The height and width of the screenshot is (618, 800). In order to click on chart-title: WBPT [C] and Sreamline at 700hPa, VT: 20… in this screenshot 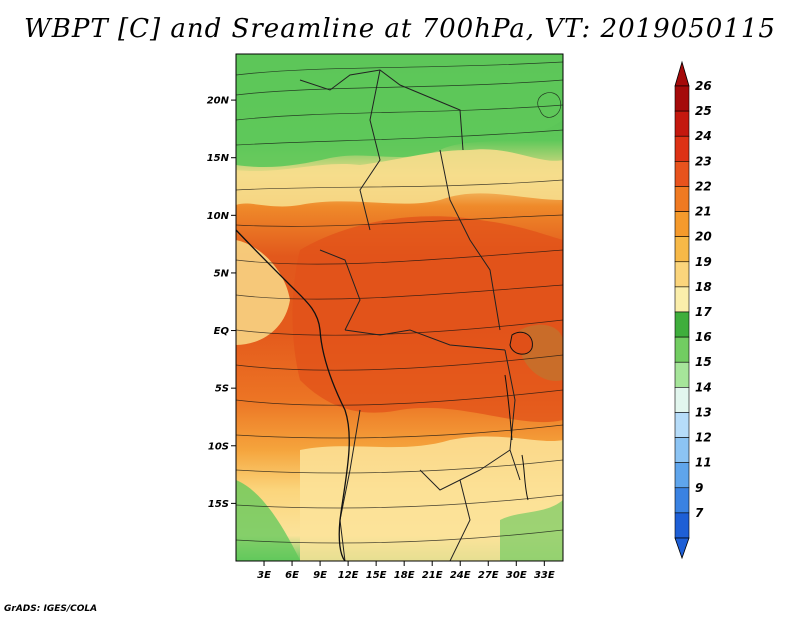, I will do `click(400, 29)`.